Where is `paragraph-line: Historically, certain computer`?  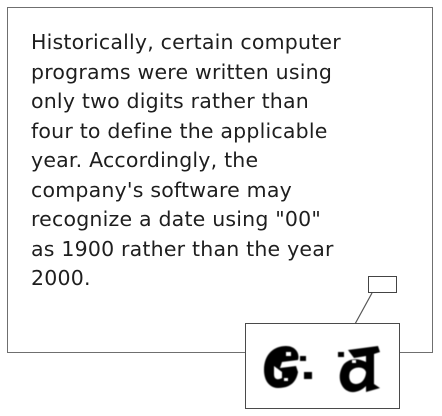
paragraph-line: Historically, certain computer is located at coordinates (186, 42).